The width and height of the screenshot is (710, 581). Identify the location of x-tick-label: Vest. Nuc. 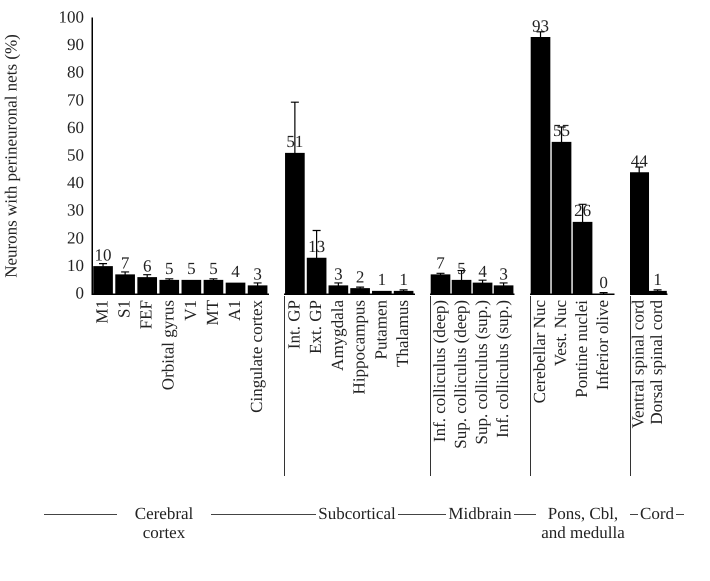
(560, 333).